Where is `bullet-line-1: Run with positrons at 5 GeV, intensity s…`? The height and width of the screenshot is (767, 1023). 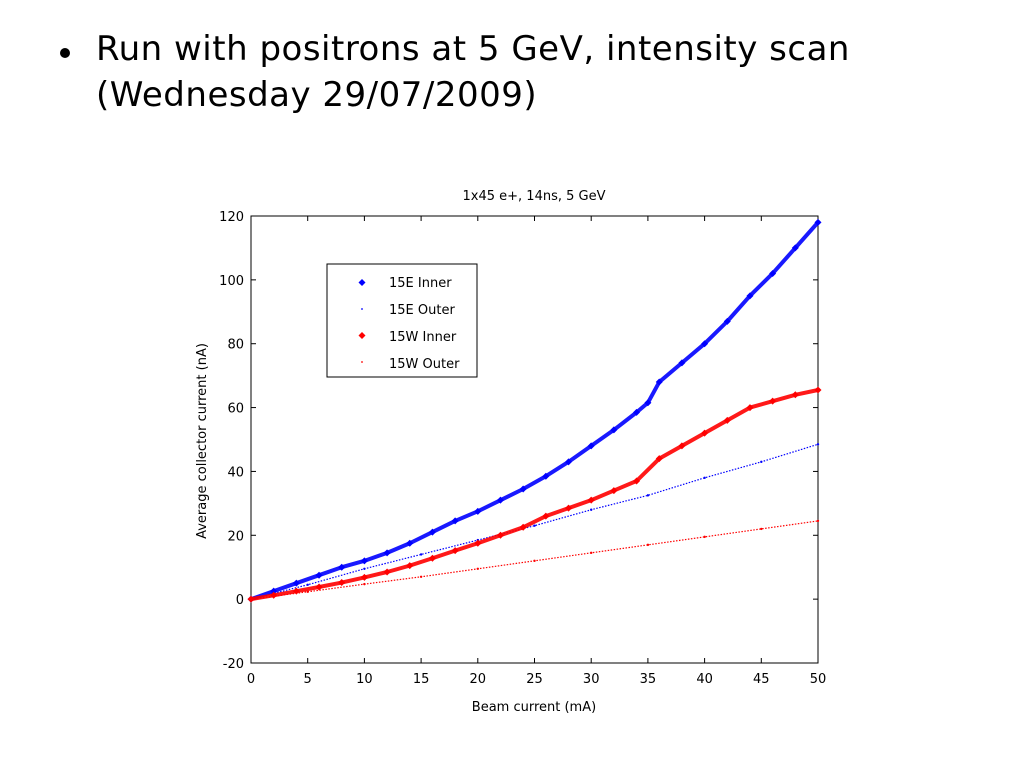 bullet-line-1: Run with positrons at 5 GeV, intensity s… is located at coordinates (473, 49).